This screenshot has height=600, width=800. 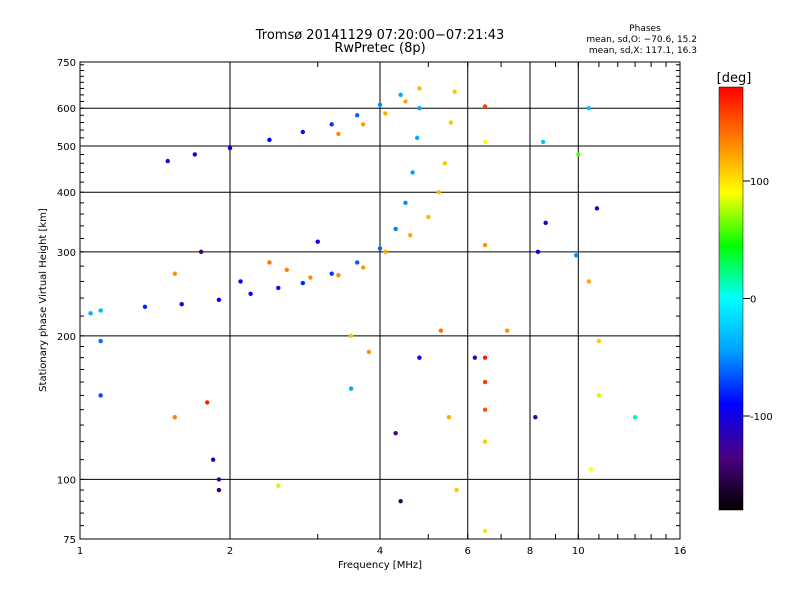 What do you see at coordinates (680, 551) in the screenshot?
I see `x-tick-label: 16` at bounding box center [680, 551].